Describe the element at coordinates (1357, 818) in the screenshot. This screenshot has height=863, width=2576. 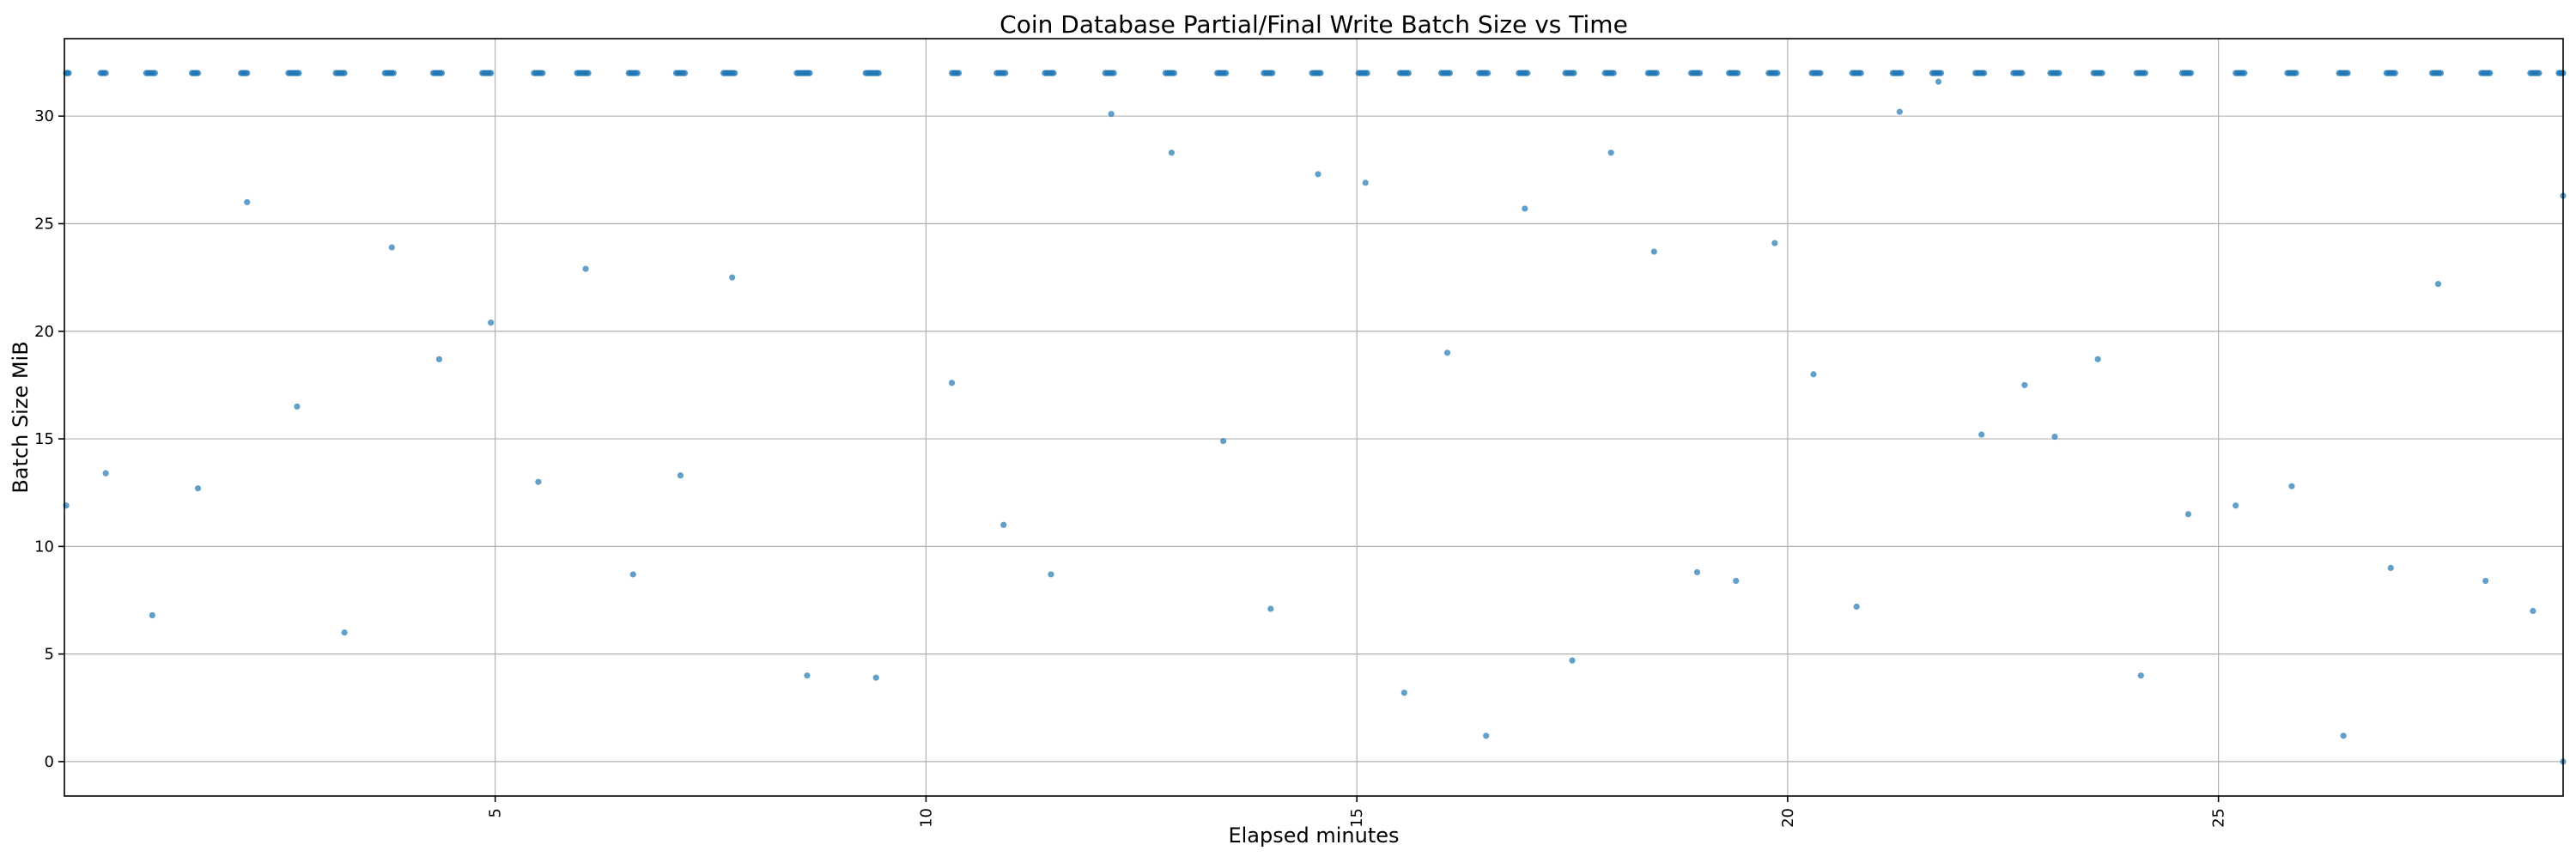
I see `x-tick-label: 15` at that location.